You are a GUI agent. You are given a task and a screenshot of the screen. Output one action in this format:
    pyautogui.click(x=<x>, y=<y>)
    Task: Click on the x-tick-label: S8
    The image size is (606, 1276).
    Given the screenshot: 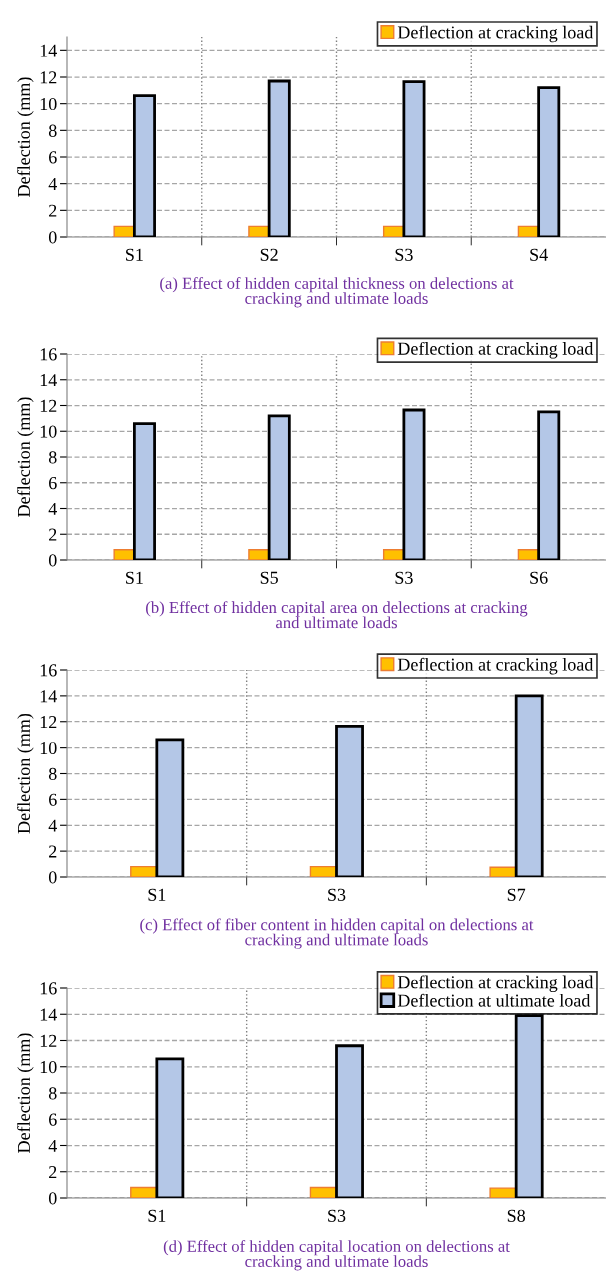 What is the action you would take?
    pyautogui.click(x=516, y=1215)
    